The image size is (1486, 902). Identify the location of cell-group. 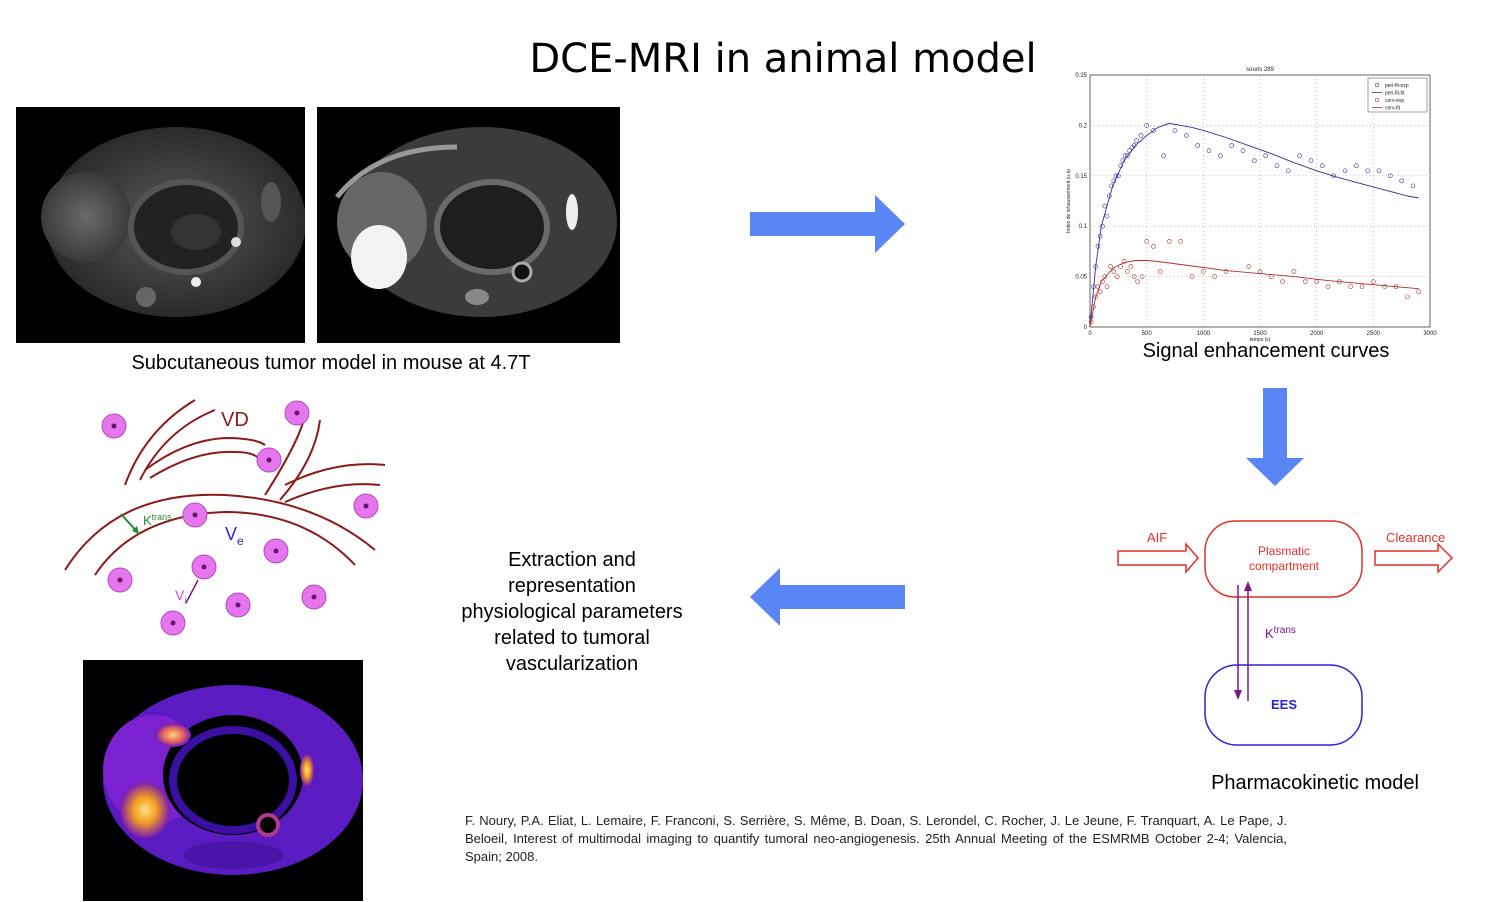
(240, 518).